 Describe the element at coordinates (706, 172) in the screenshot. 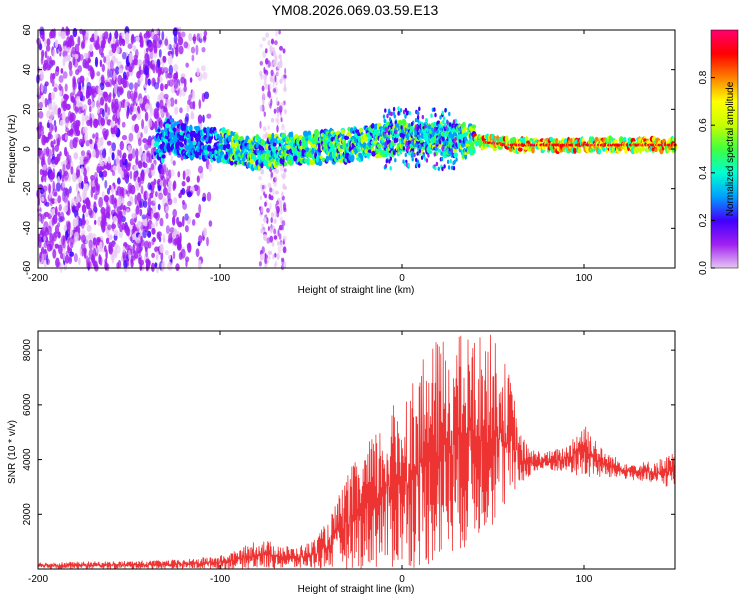

I see `colorbar-ticks: 0.0 0.2 0.4 0.6 0.8` at that location.